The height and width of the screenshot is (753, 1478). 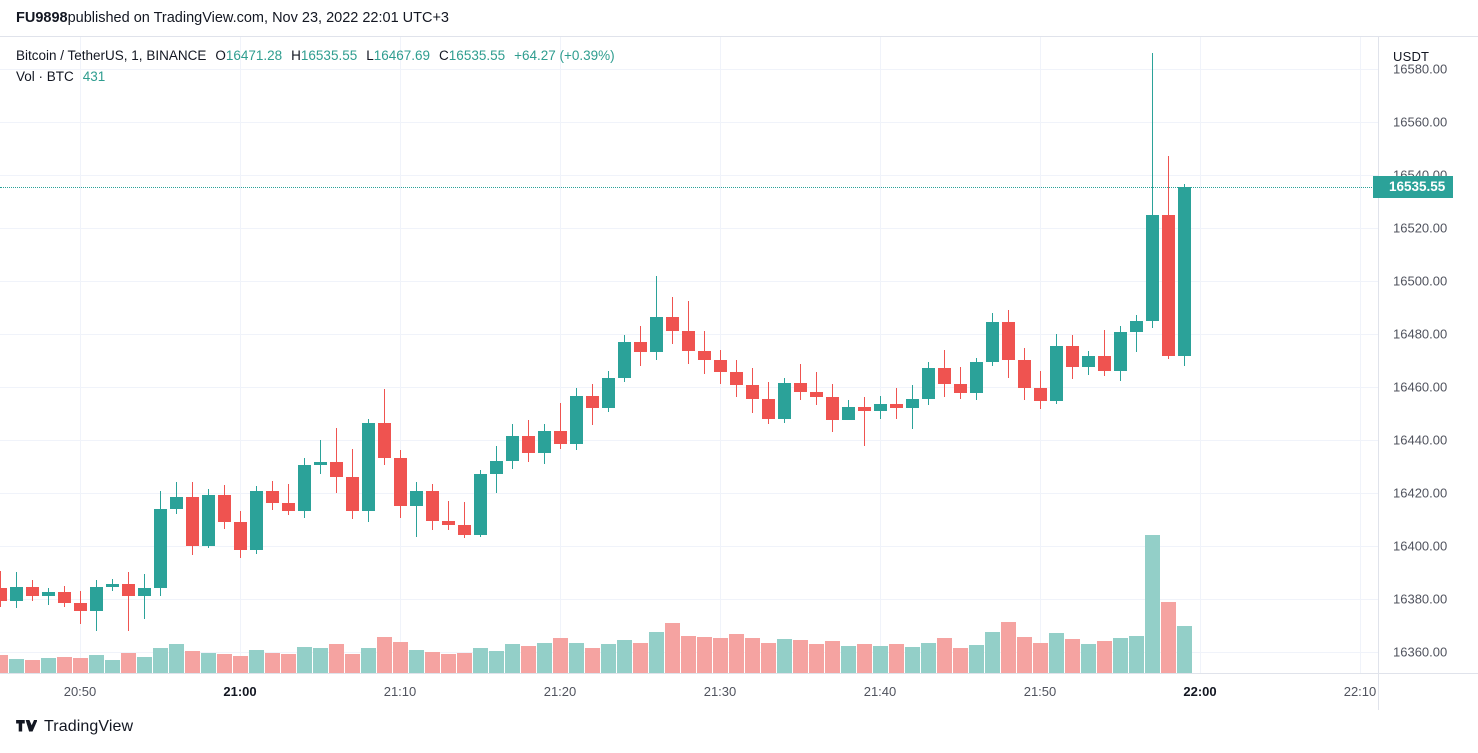 What do you see at coordinates (45, 76) in the screenshot?
I see `volume-label: Vol · BTC` at bounding box center [45, 76].